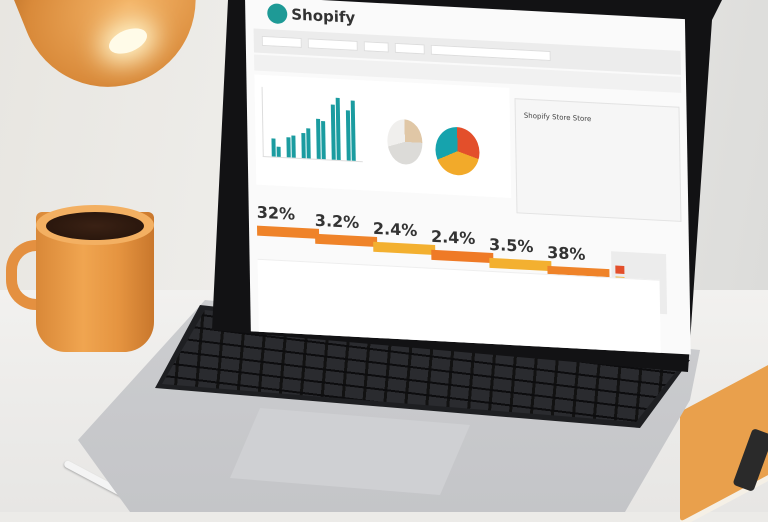 Image resolution: width=768 pixels, height=522 pixels. I want to click on search-field, so click(490, 53).